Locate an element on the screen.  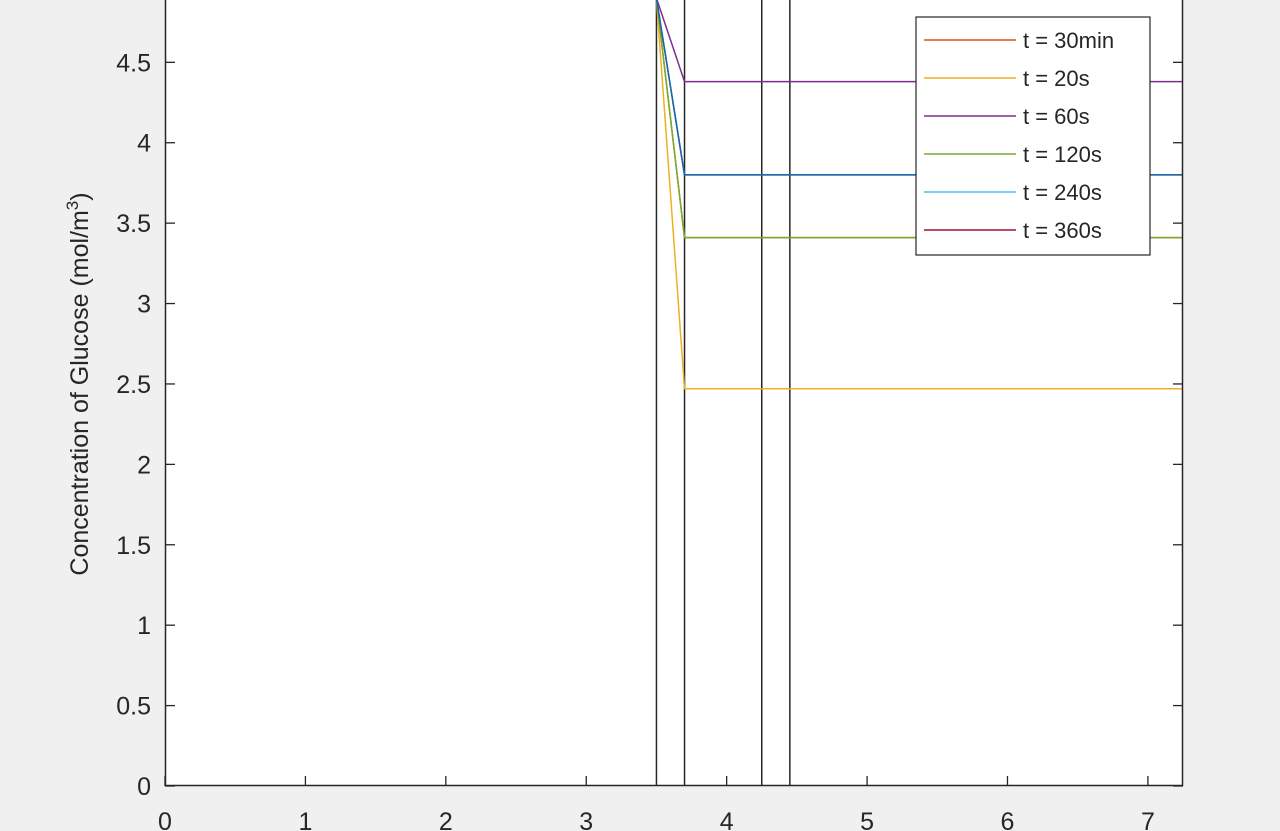
x-tick-label: 6 is located at coordinates (1008, 819).